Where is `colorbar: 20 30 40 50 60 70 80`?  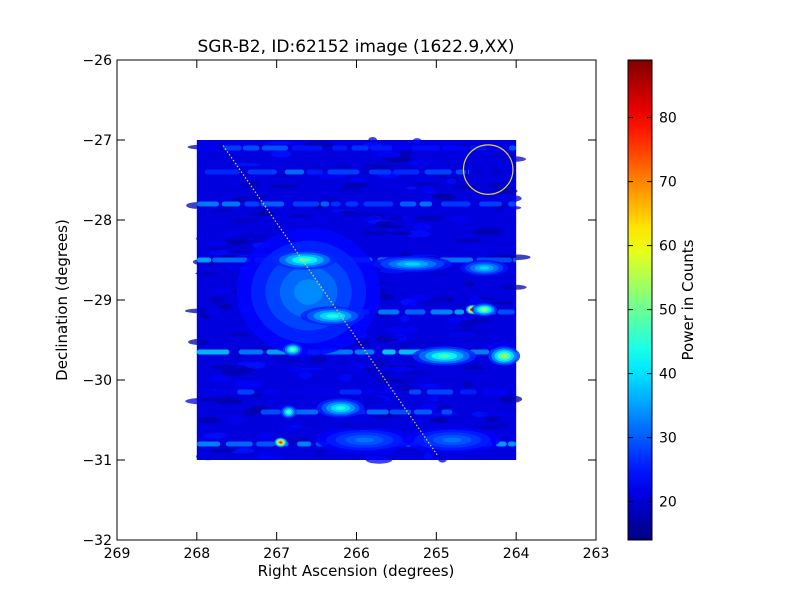 colorbar: 20 30 40 50 60 70 80 is located at coordinates (652, 300).